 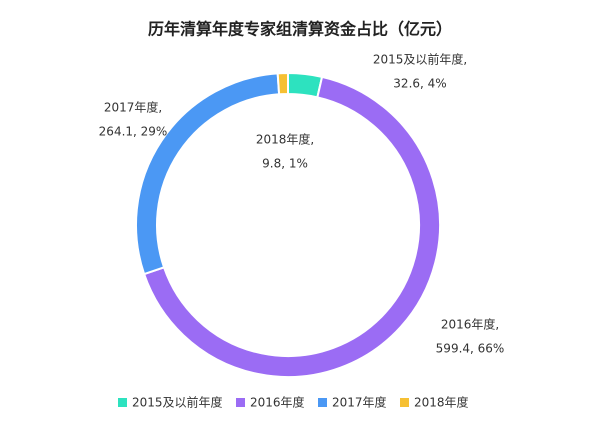 What do you see at coordinates (133, 132) in the screenshot?
I see `slice-value-label: 264.1, 29%` at bounding box center [133, 132].